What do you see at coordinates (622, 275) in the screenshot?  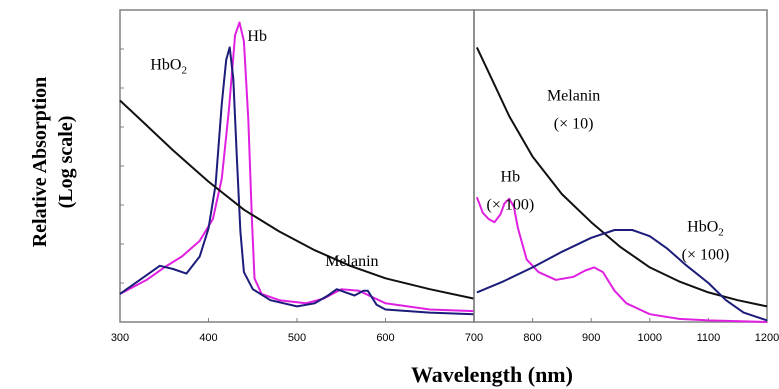 I see `series-hbo2-line` at bounding box center [622, 275].